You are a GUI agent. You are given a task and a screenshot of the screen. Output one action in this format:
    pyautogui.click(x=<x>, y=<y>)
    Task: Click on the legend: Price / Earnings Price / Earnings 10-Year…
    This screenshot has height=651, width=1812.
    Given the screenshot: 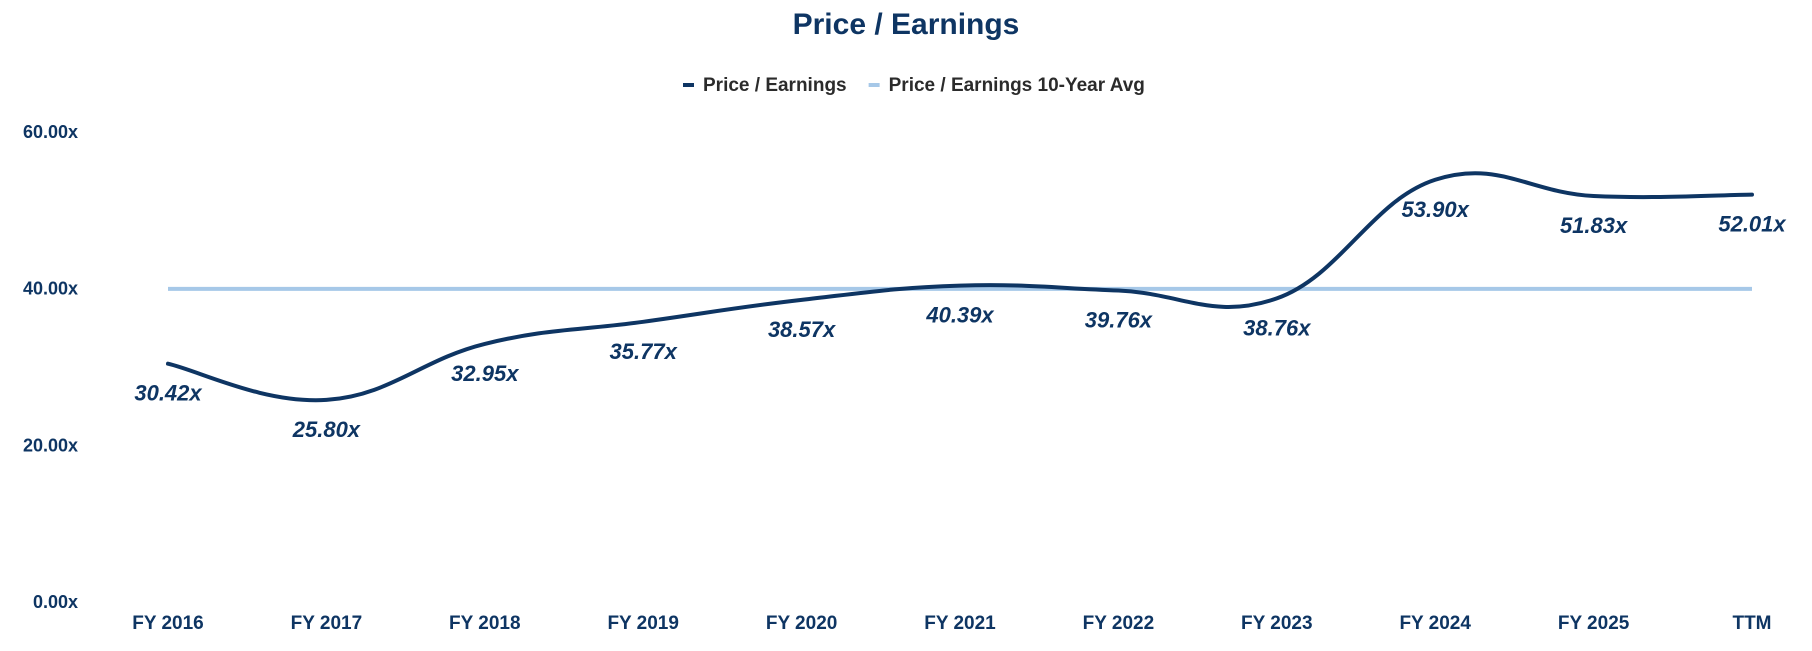 What is the action you would take?
    pyautogui.click(x=914, y=85)
    